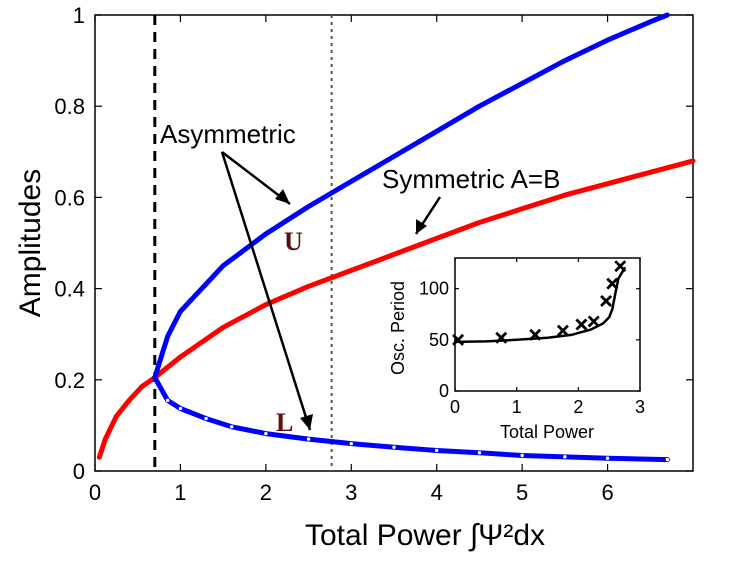 The width and height of the screenshot is (748, 561). I want to click on x-tick-label: 5, so click(522, 492).